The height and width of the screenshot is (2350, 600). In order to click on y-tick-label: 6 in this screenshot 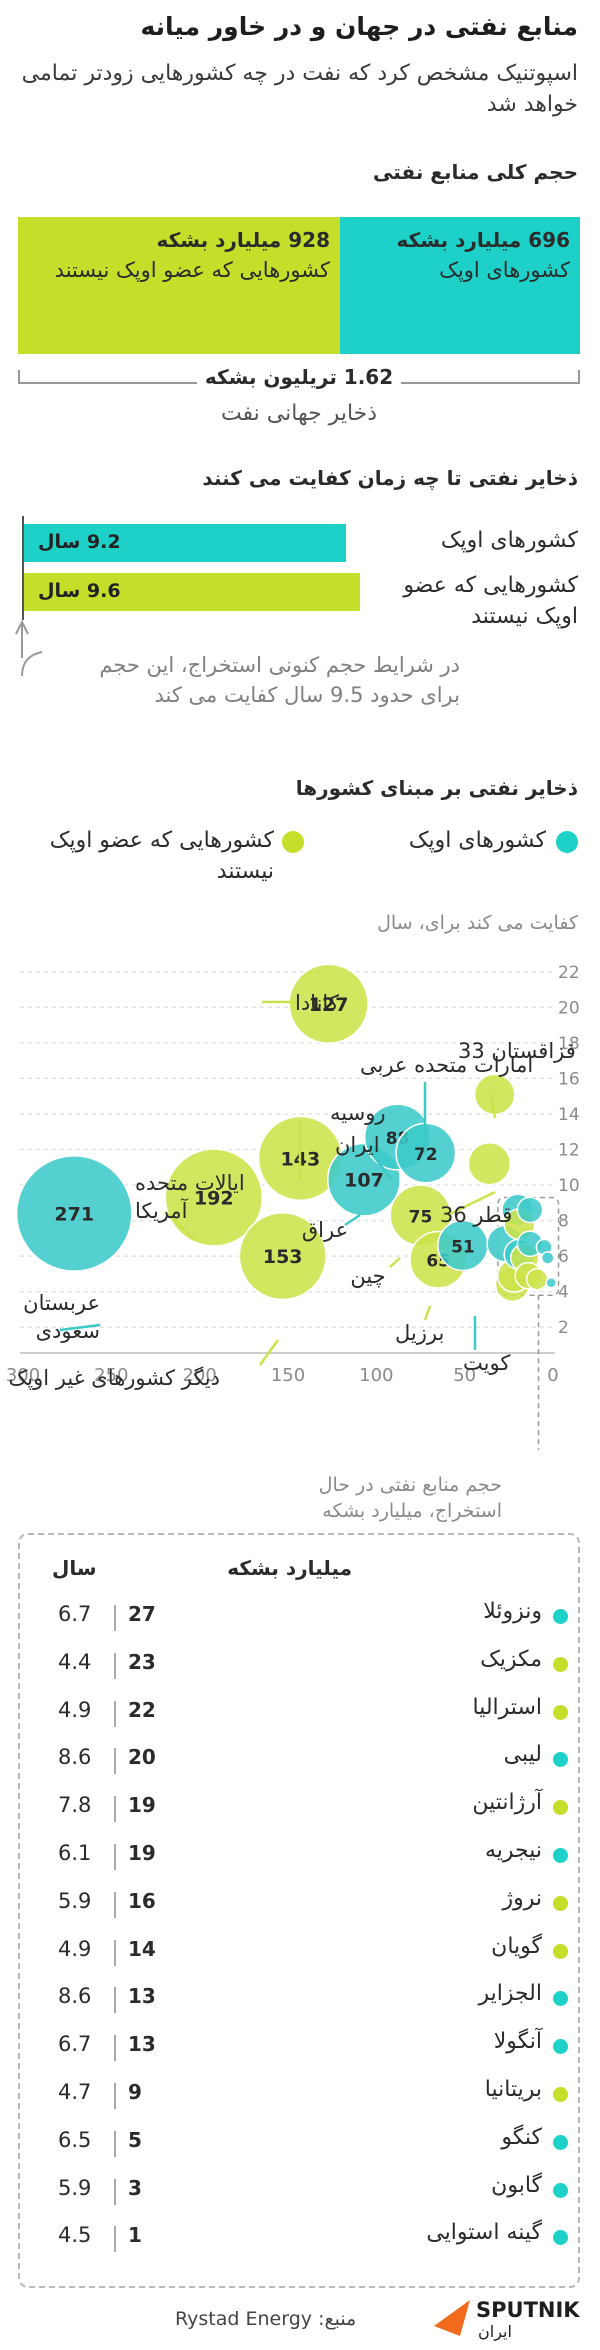, I will do `click(563, 1257)`.